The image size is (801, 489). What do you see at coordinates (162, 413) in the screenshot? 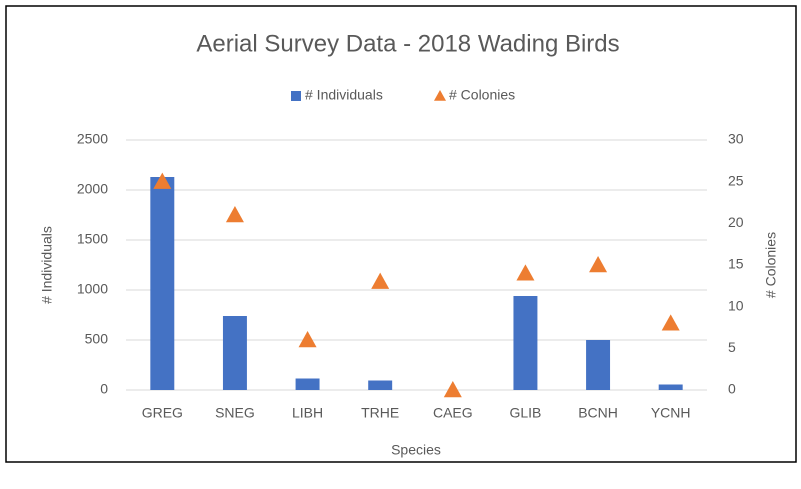
I see `x-tick-label: GREG` at bounding box center [162, 413].